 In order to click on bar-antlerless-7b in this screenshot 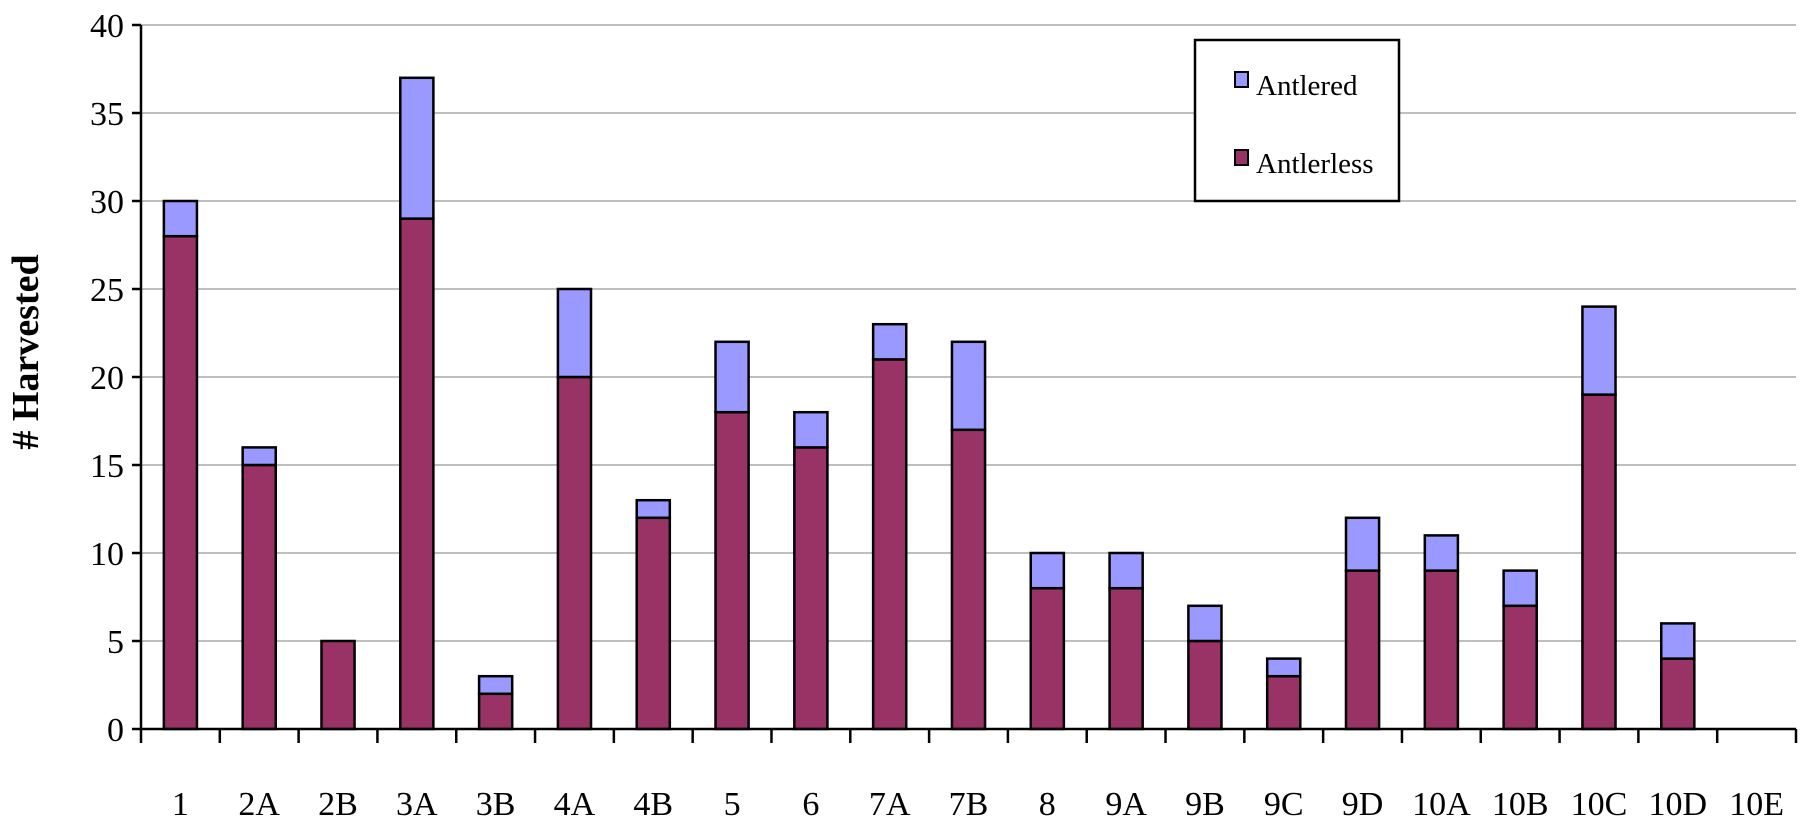, I will do `click(968, 579)`.